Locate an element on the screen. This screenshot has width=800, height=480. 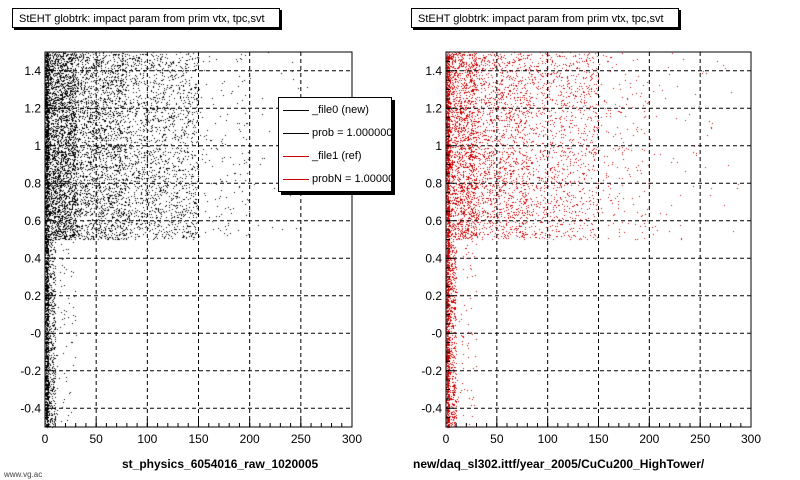
legend-label: prob = 1.000000 is located at coordinates (352, 133).